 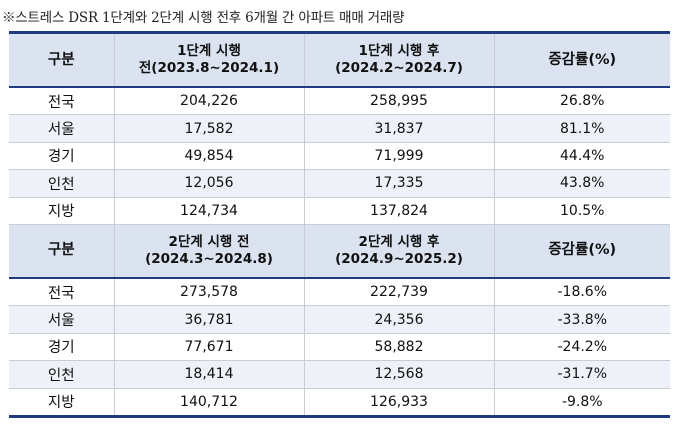 I want to click on after-cell: 17,335, so click(x=399, y=183).